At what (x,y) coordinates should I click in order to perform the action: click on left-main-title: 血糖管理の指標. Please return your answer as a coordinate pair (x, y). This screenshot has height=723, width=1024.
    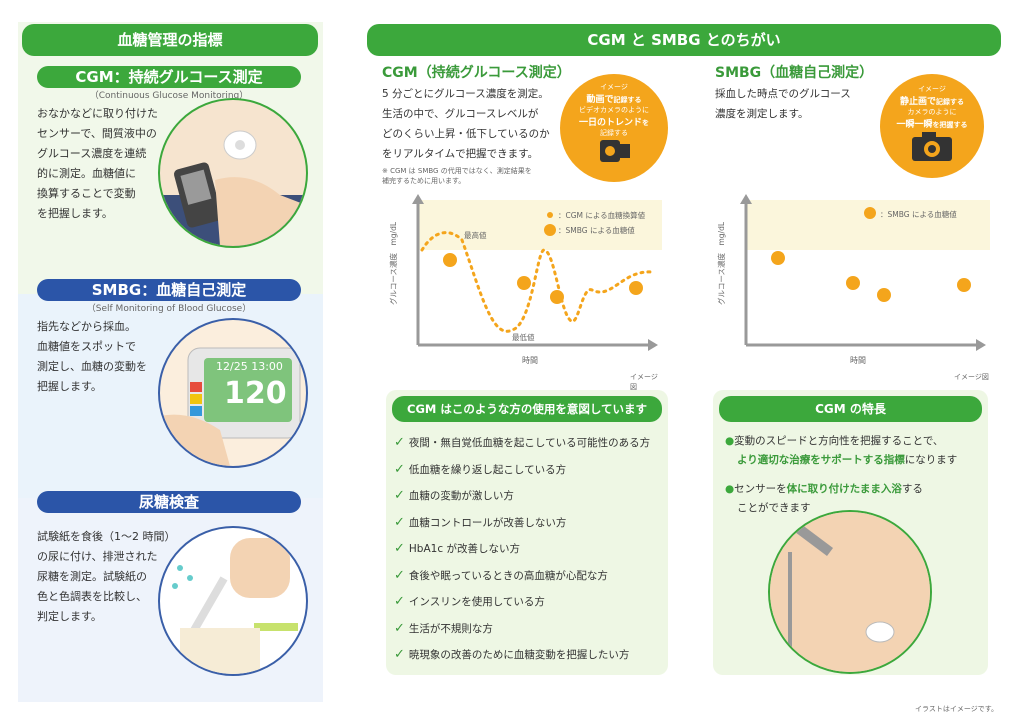
    Looking at the image, I should click on (170, 40).